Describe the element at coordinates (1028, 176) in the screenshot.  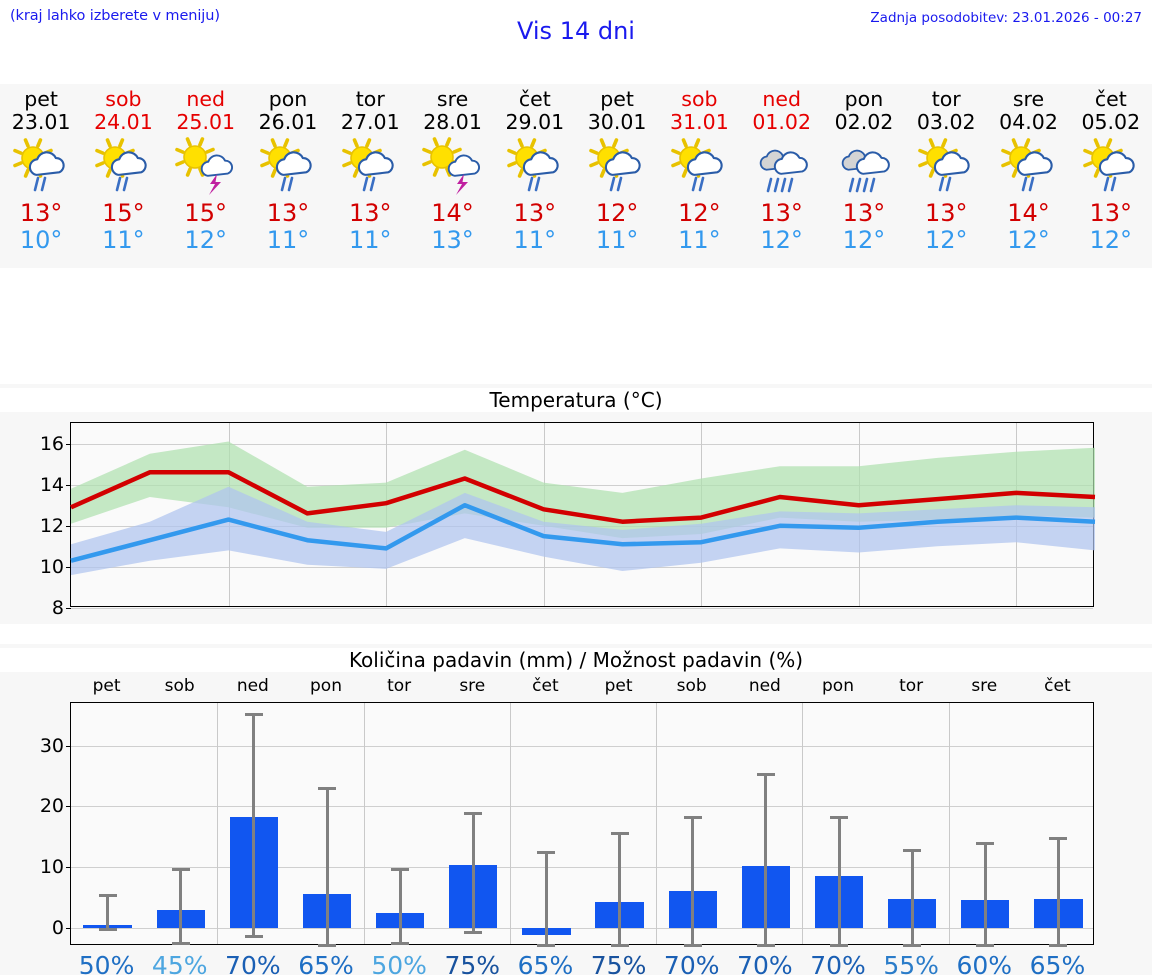
I see `day-column: sre 04.02 14° 12°` at that location.